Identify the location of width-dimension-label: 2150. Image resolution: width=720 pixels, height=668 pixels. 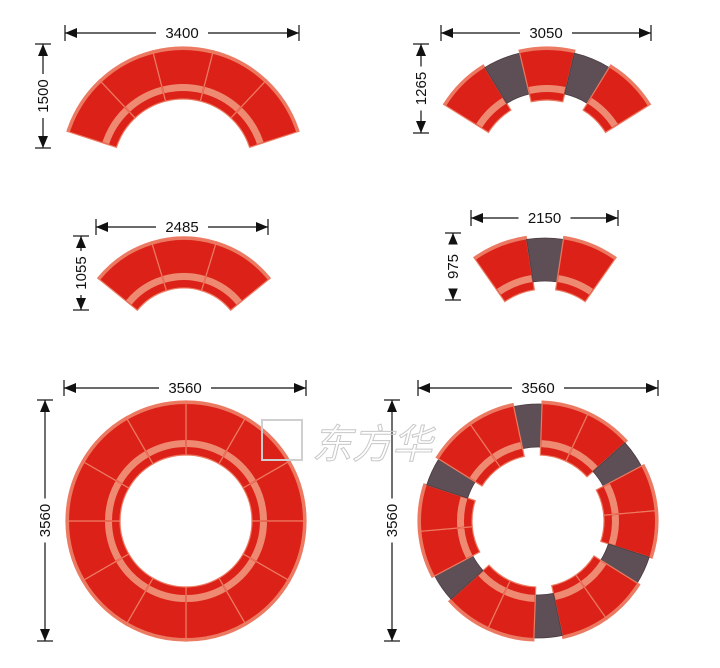
(544, 218).